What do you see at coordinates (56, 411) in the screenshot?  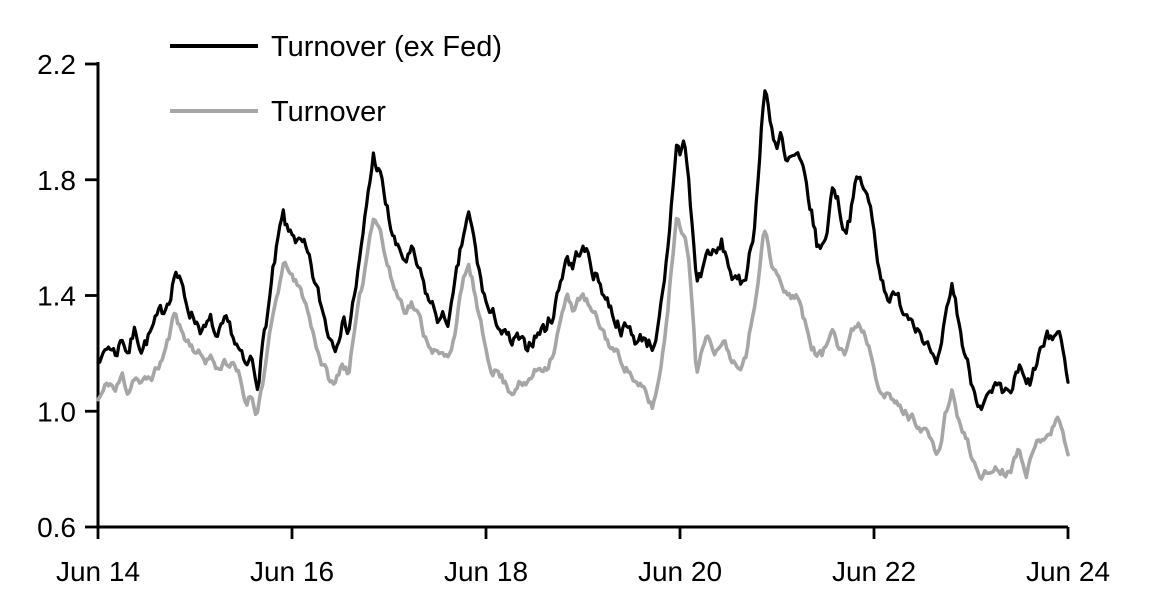 I see `y-tick-label: 1.0` at bounding box center [56, 411].